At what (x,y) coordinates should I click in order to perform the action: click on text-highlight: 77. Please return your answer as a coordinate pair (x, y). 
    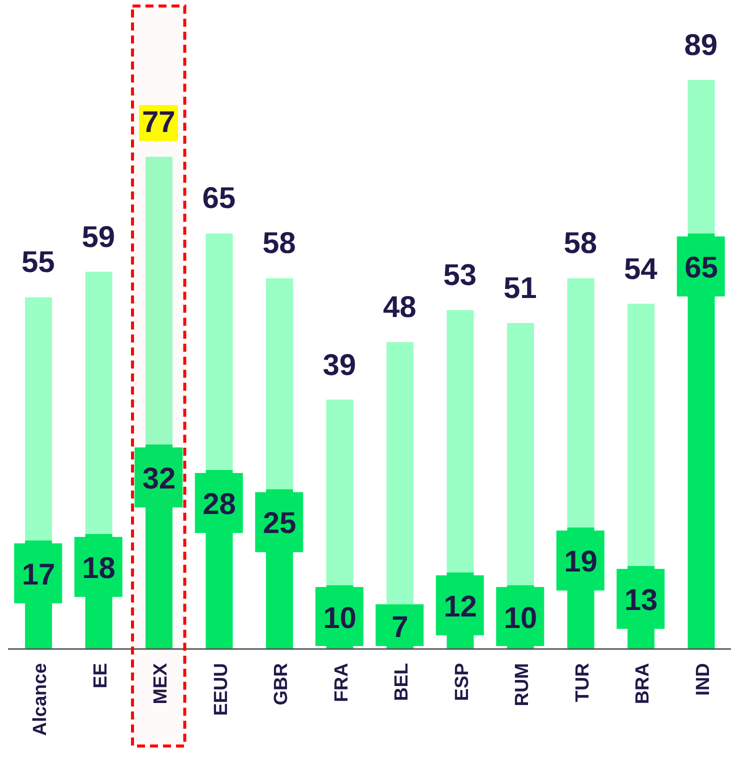
    Looking at the image, I should click on (158, 122).